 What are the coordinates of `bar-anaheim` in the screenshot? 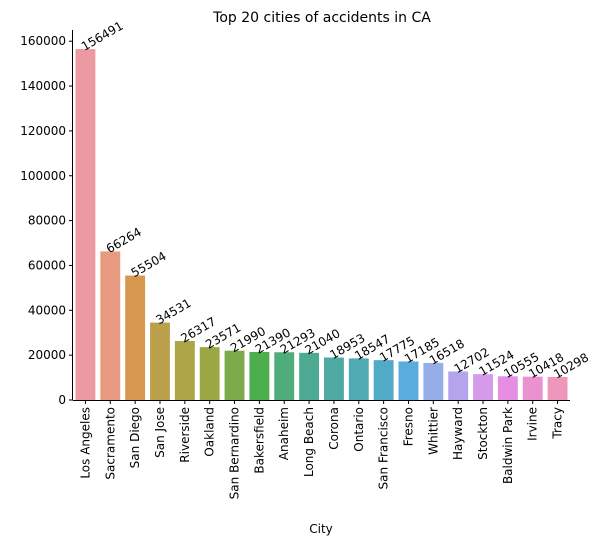 It's located at (284, 376).